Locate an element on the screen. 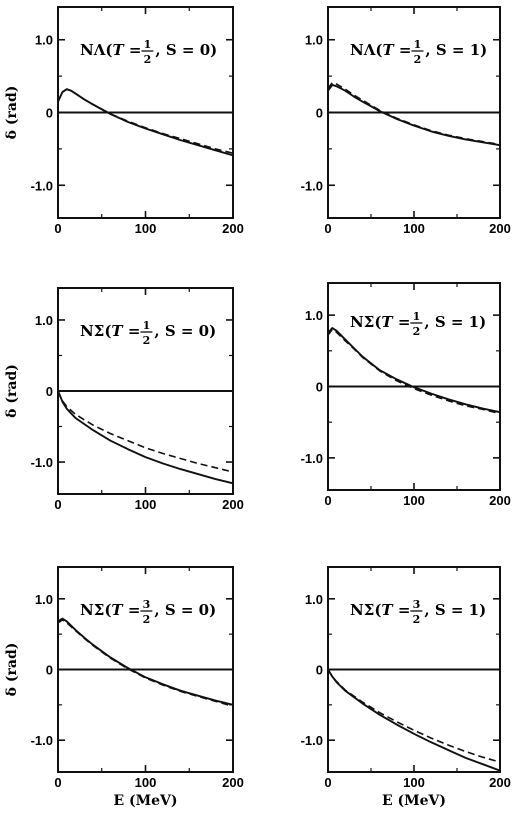  panel-middle-right: 0 100 200 1.0 0 -1.0 NΣ(T = 1 2 , S = 1) is located at coordinates (406, 395).